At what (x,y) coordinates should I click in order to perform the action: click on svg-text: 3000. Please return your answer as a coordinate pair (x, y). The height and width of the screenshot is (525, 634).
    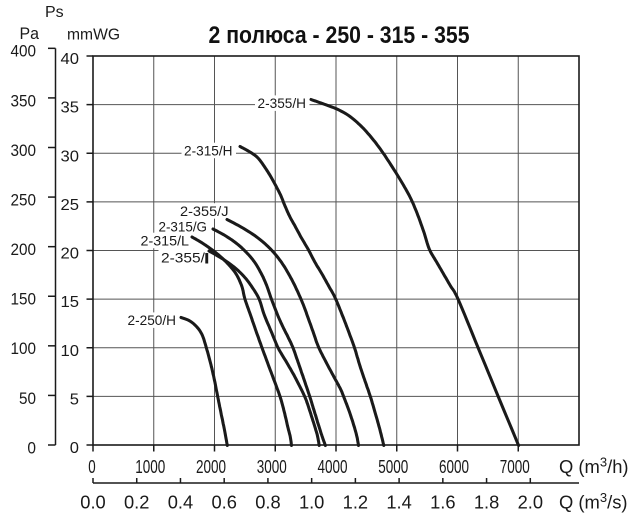
    Looking at the image, I should click on (272, 467).